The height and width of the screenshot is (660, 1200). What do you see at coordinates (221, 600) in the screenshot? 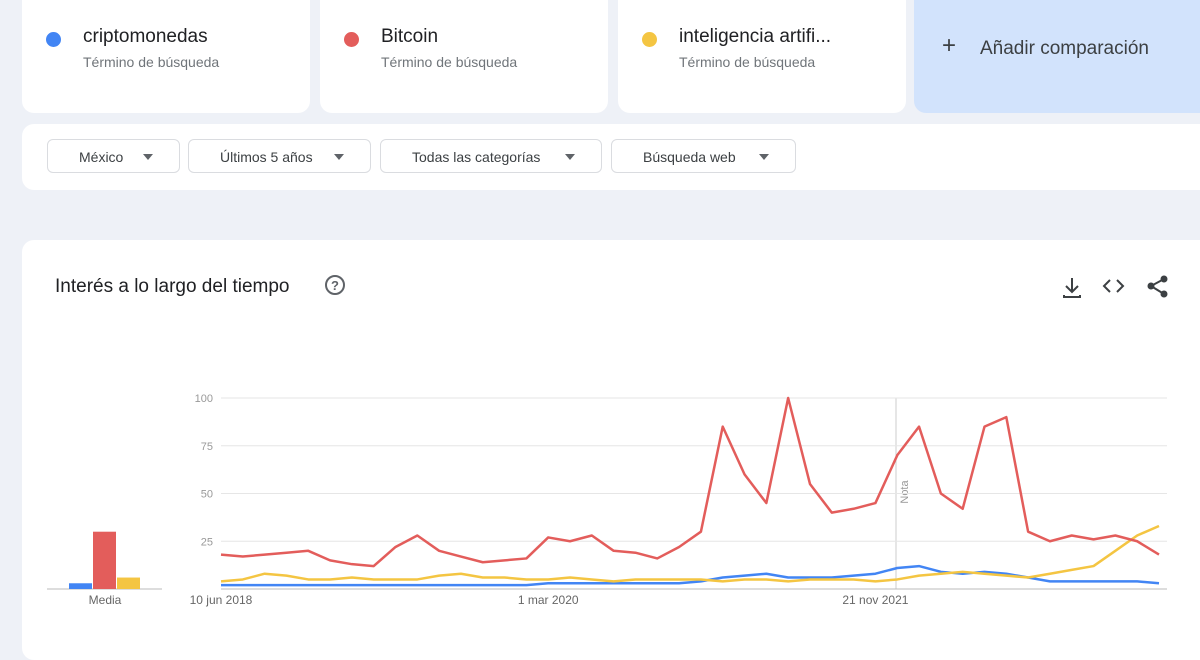
I see `x-tick-label: 10 jun 2018` at bounding box center [221, 600].